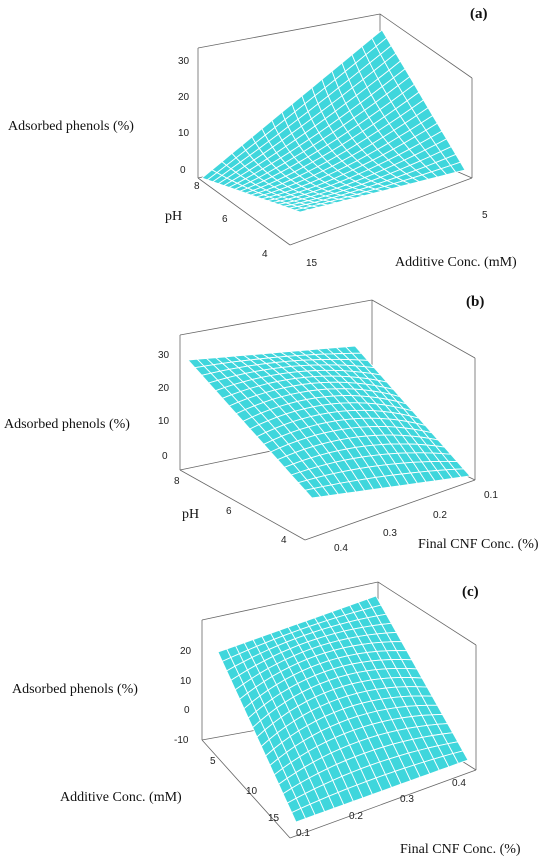 This screenshot has width=550, height=860. What do you see at coordinates (407, 799) in the screenshot?
I see `panel-c-x-tick: 0.3` at bounding box center [407, 799].